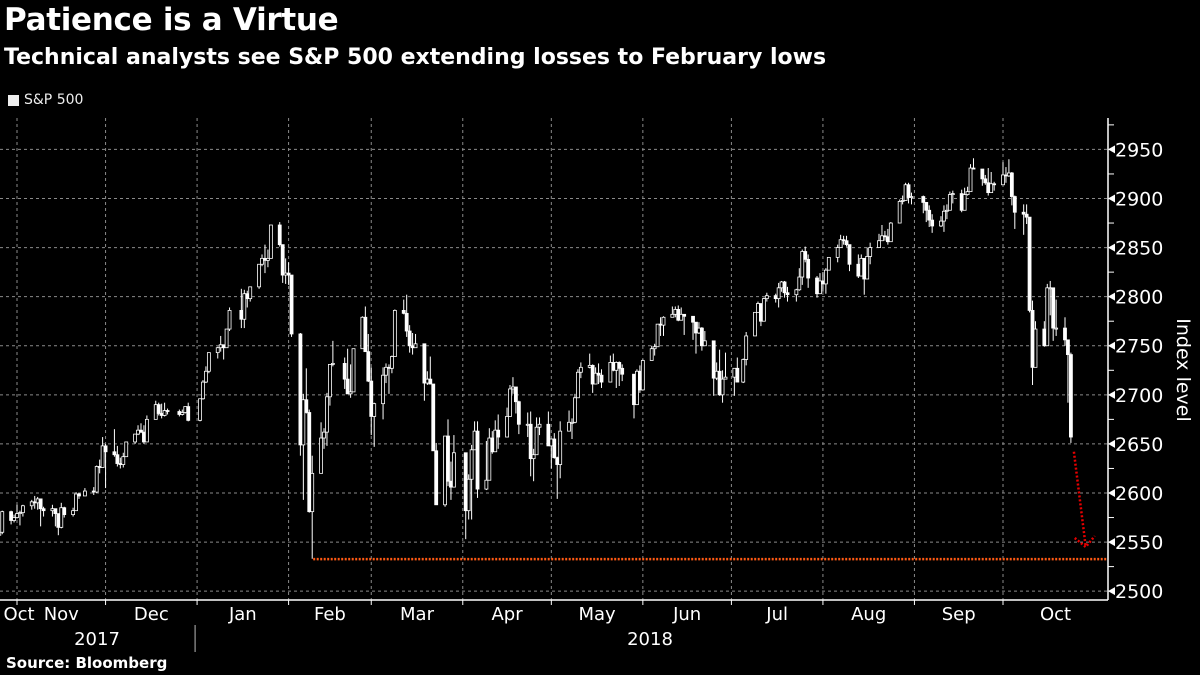  Describe the element at coordinates (1111, 542) in the screenshot. I see `y-tick-mark` at that location.